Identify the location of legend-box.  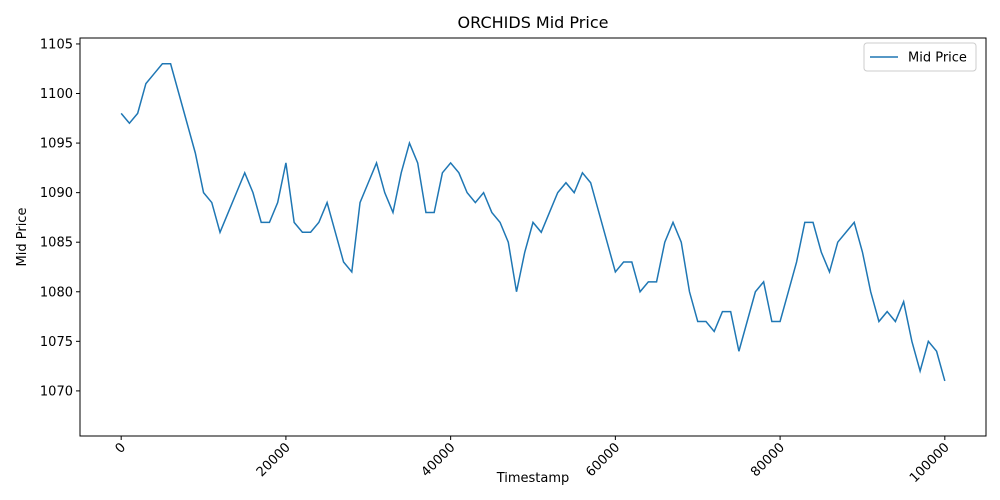
(920, 57).